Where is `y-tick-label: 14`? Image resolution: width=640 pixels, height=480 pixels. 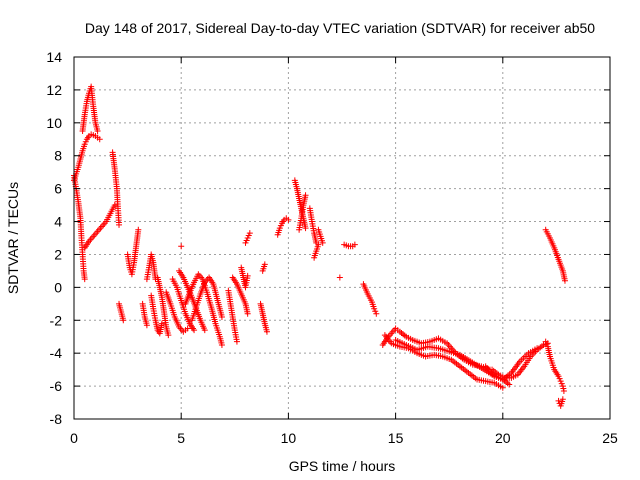
y-tick-label: 14 is located at coordinates (54, 57).